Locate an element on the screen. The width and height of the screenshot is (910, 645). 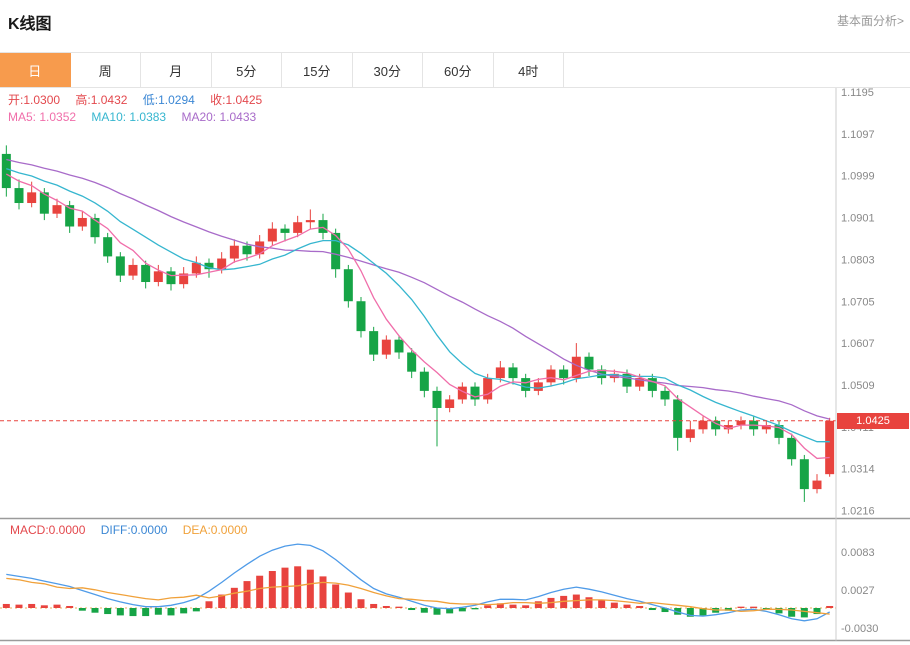
y-axis-label: 1.1195 is located at coordinates (857, 93).